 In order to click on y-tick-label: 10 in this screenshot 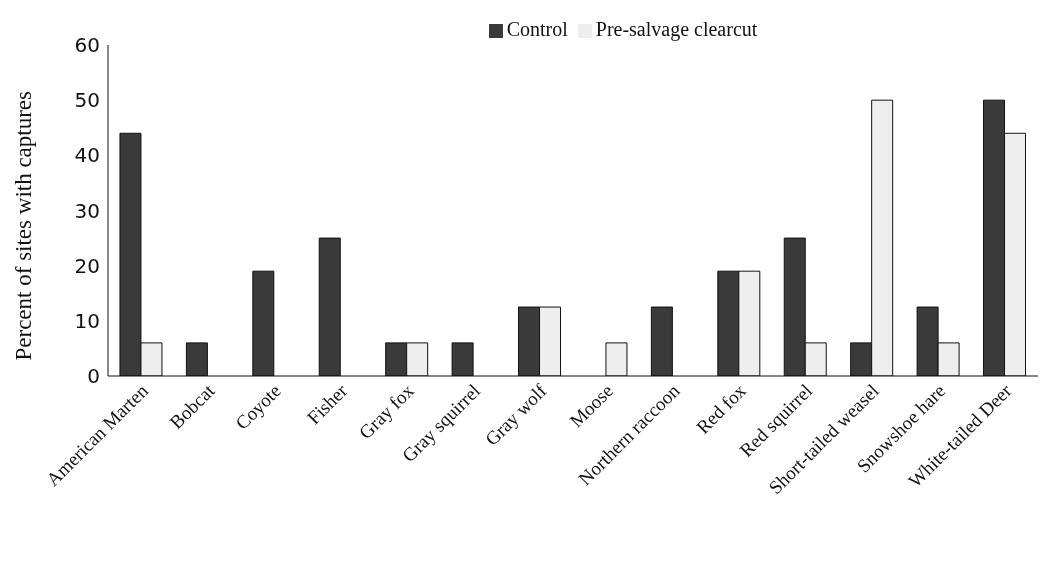, I will do `click(87, 320)`.